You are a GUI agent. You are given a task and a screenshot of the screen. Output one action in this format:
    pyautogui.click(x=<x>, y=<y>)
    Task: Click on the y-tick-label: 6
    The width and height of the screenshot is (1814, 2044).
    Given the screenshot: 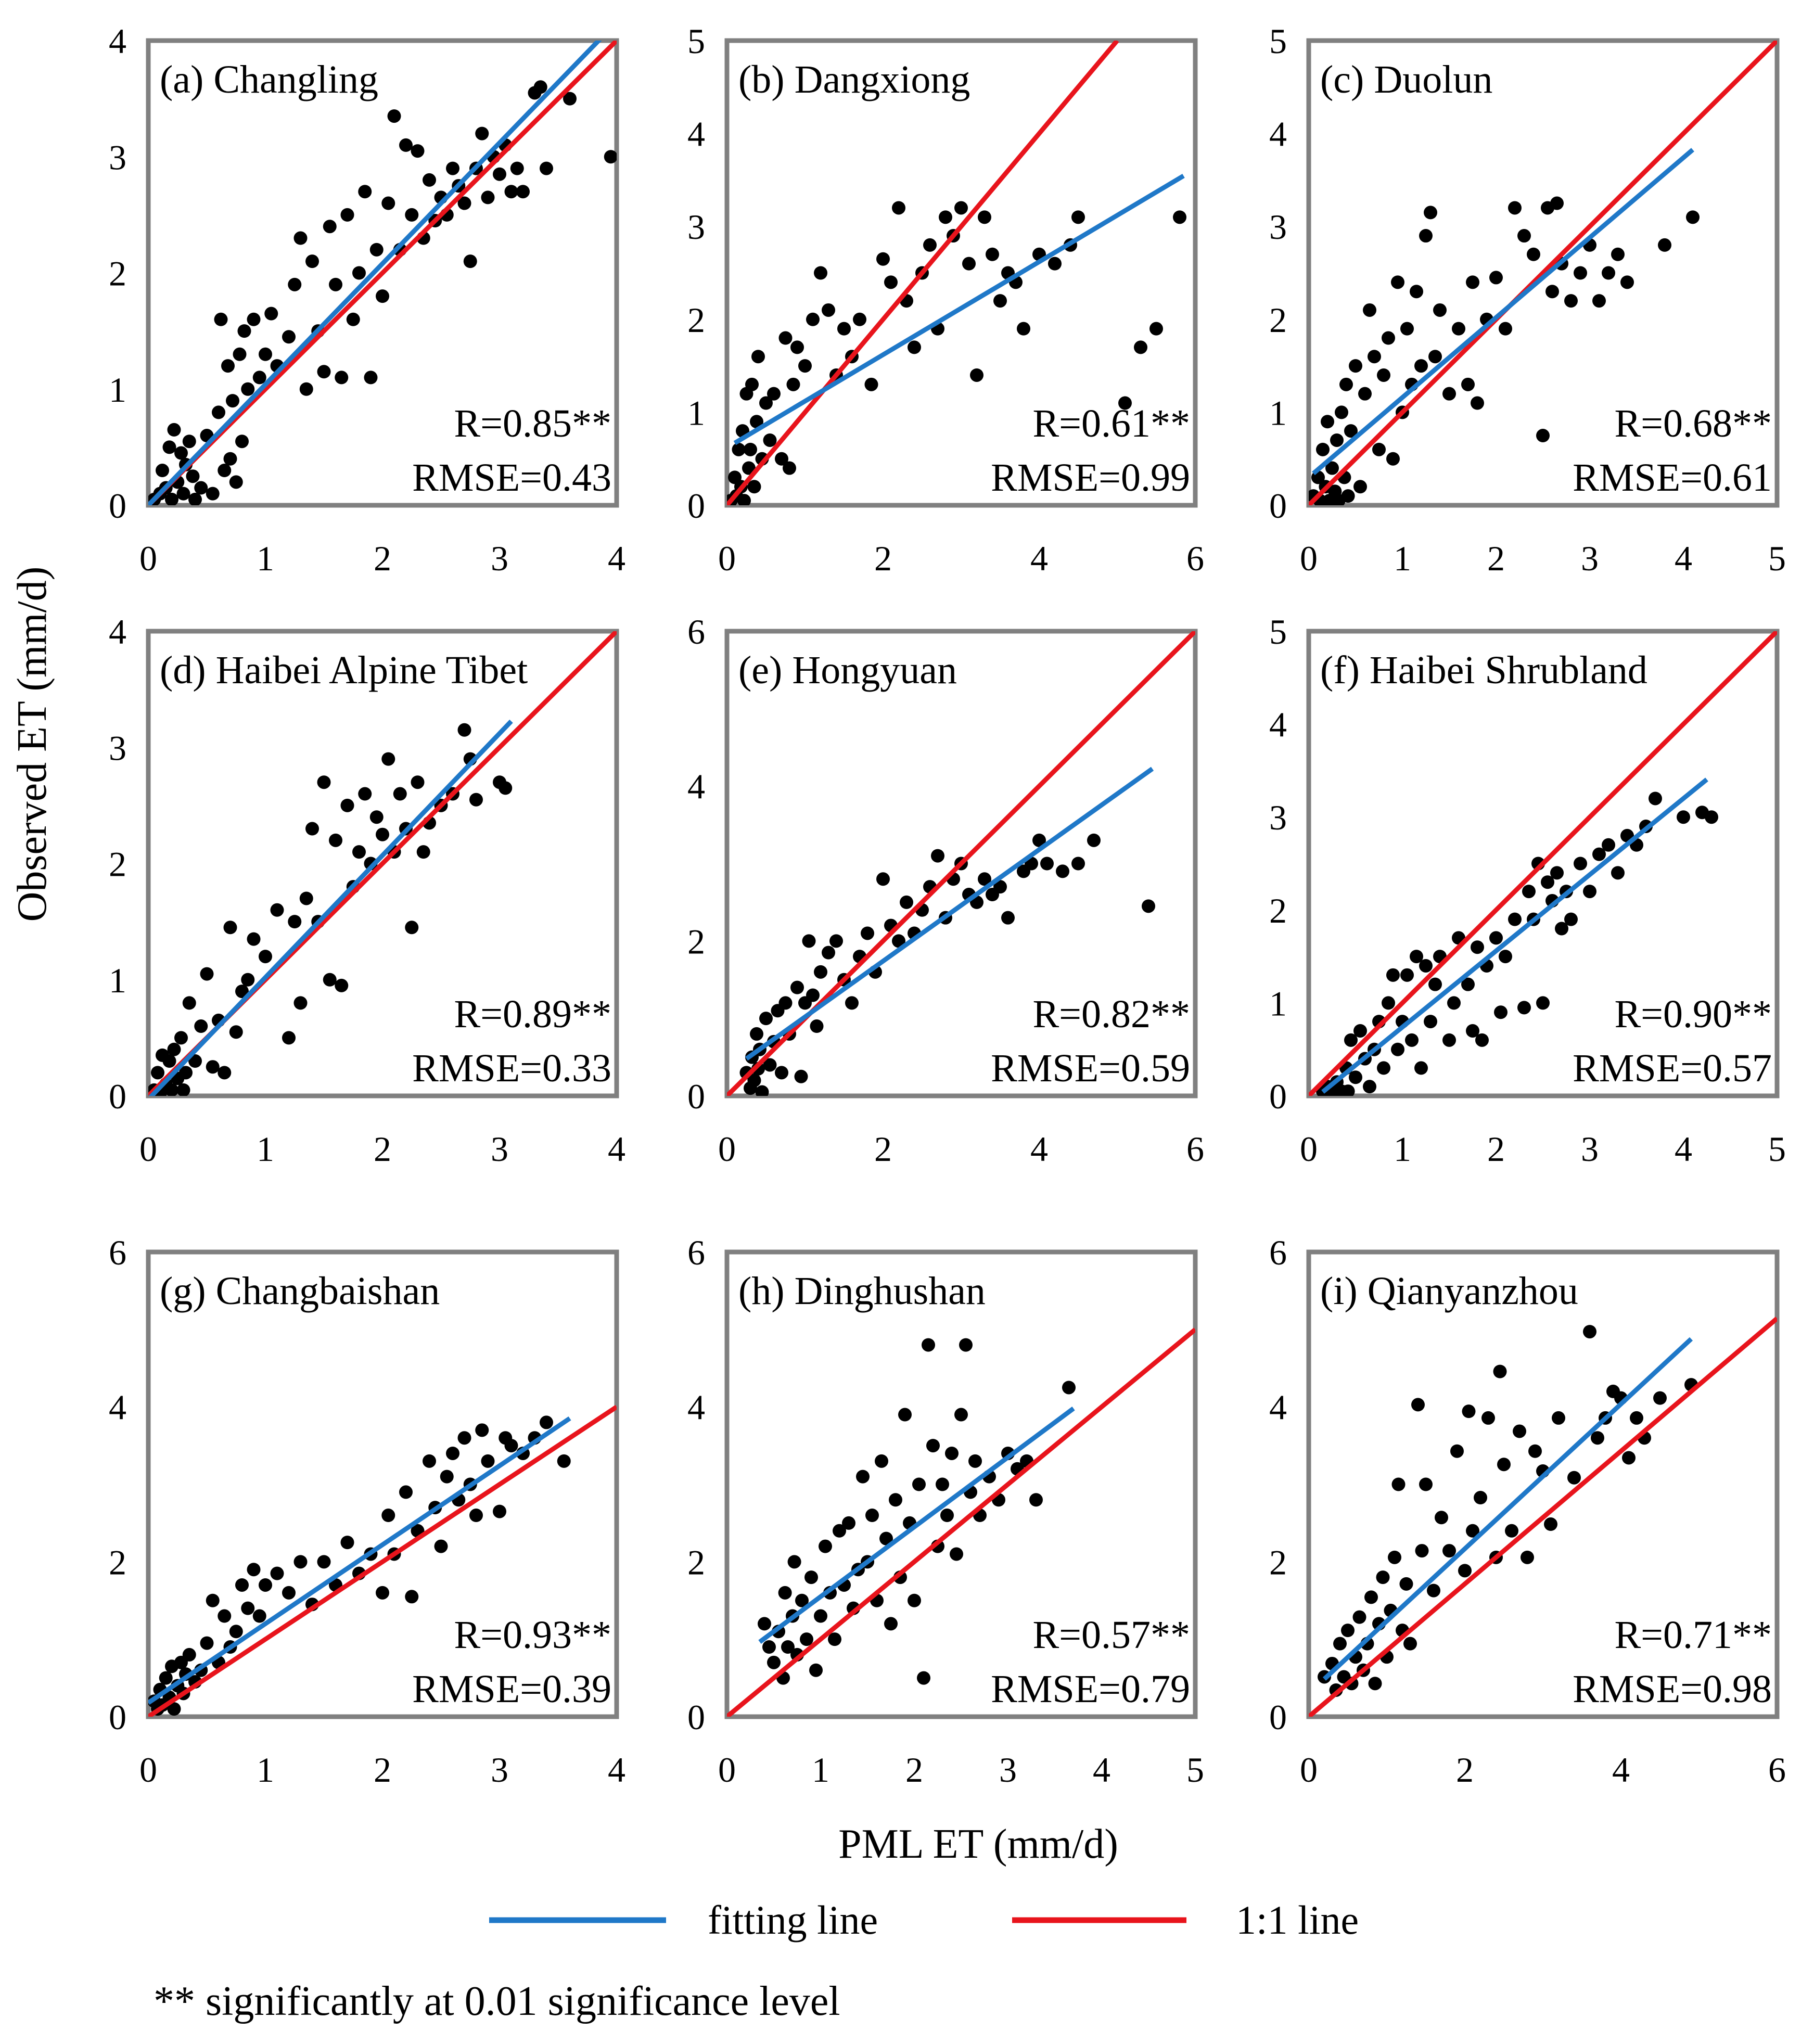 What is the action you would take?
    pyautogui.click(x=1278, y=1252)
    